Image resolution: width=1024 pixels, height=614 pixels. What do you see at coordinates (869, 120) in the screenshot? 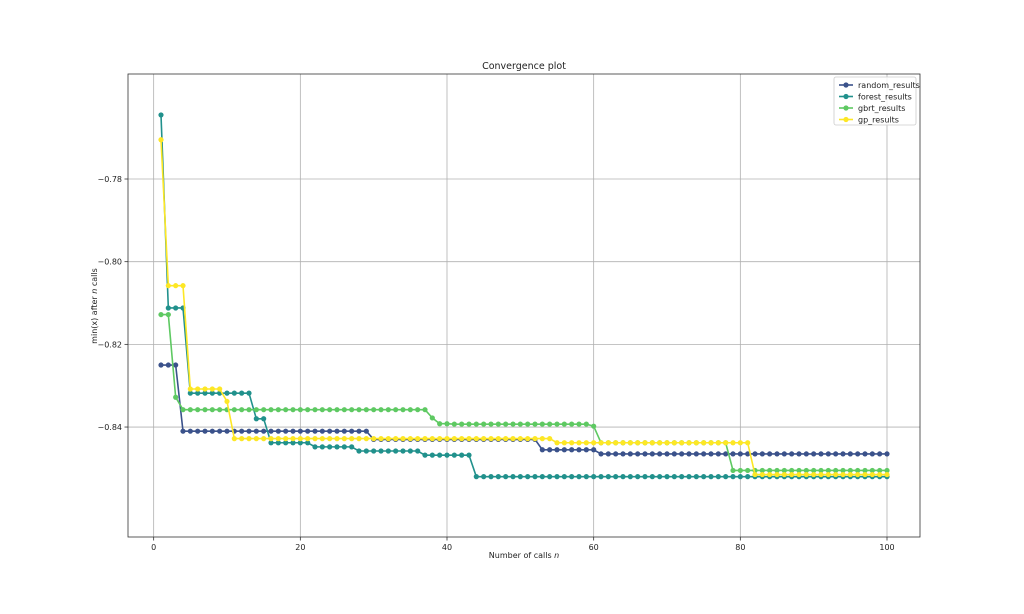
I see `legend-entry: gp_results` at bounding box center [869, 120].